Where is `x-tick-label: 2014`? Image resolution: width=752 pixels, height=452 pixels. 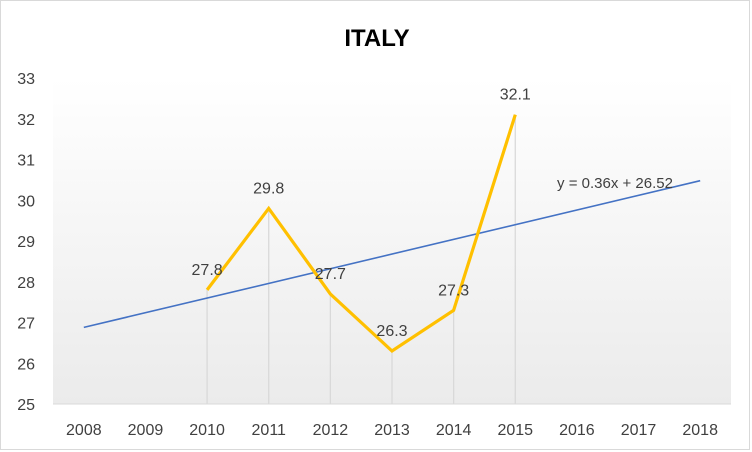
x-tick-label: 2014 is located at coordinates (454, 430).